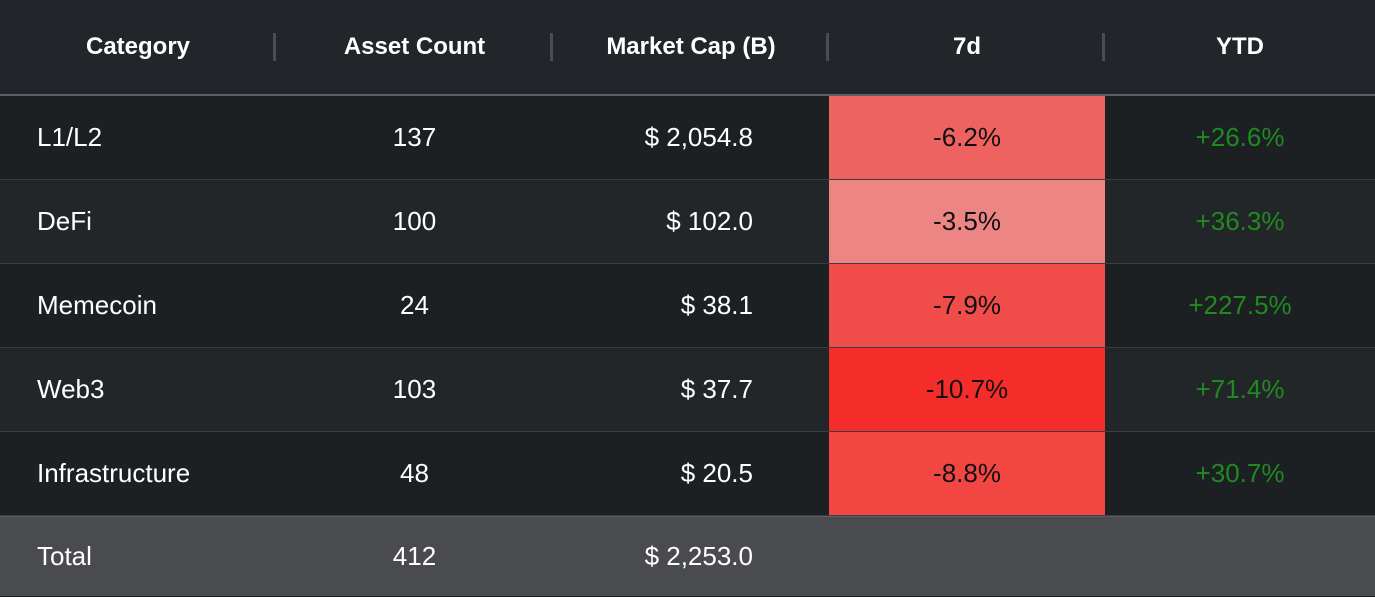  Describe the element at coordinates (716, 389) in the screenshot. I see `cell-market-cap: $ 37.7` at that location.